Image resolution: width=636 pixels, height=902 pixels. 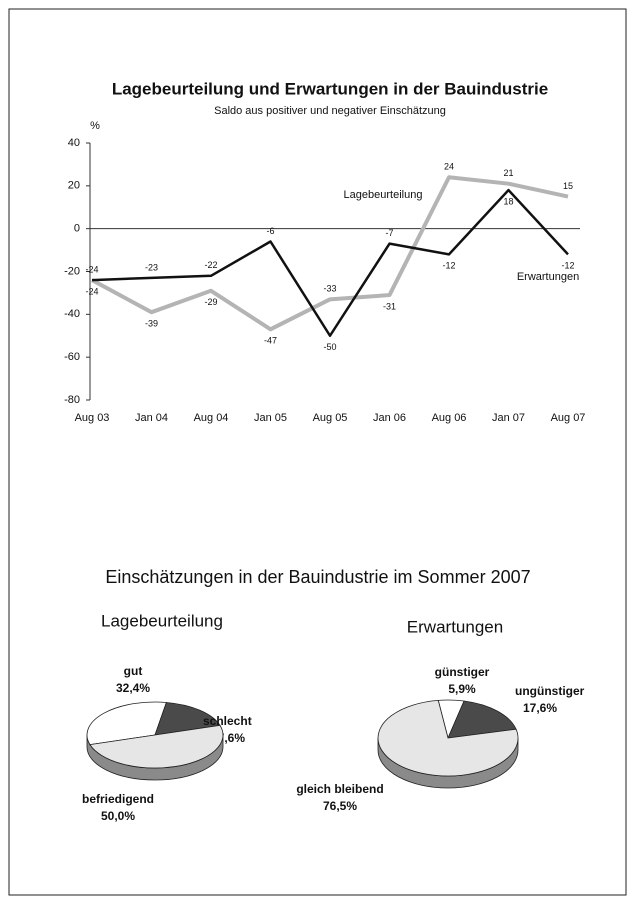 I want to click on series-annotation: Lagebeurteilung, so click(x=383, y=195).